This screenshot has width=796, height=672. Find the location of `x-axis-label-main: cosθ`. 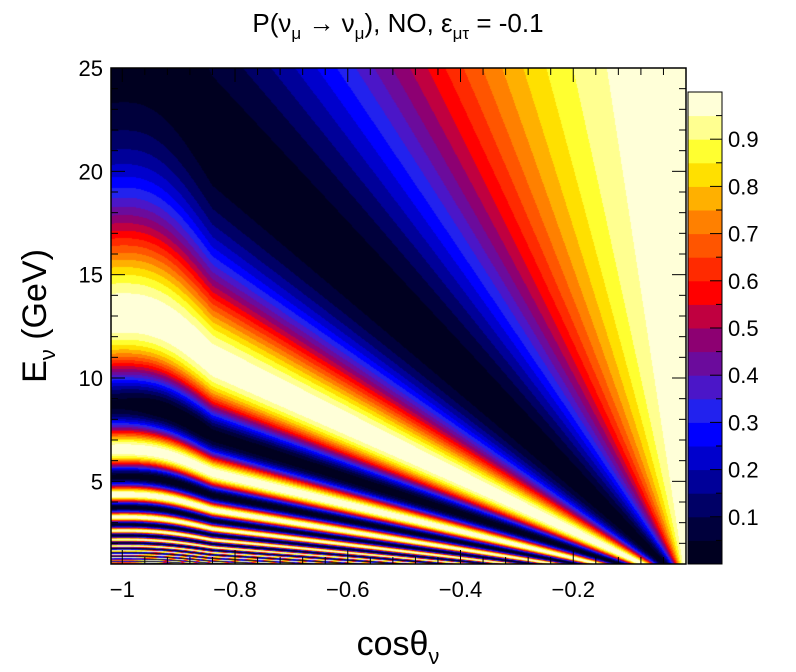

x-axis-label-main: cosθ is located at coordinates (393, 644).